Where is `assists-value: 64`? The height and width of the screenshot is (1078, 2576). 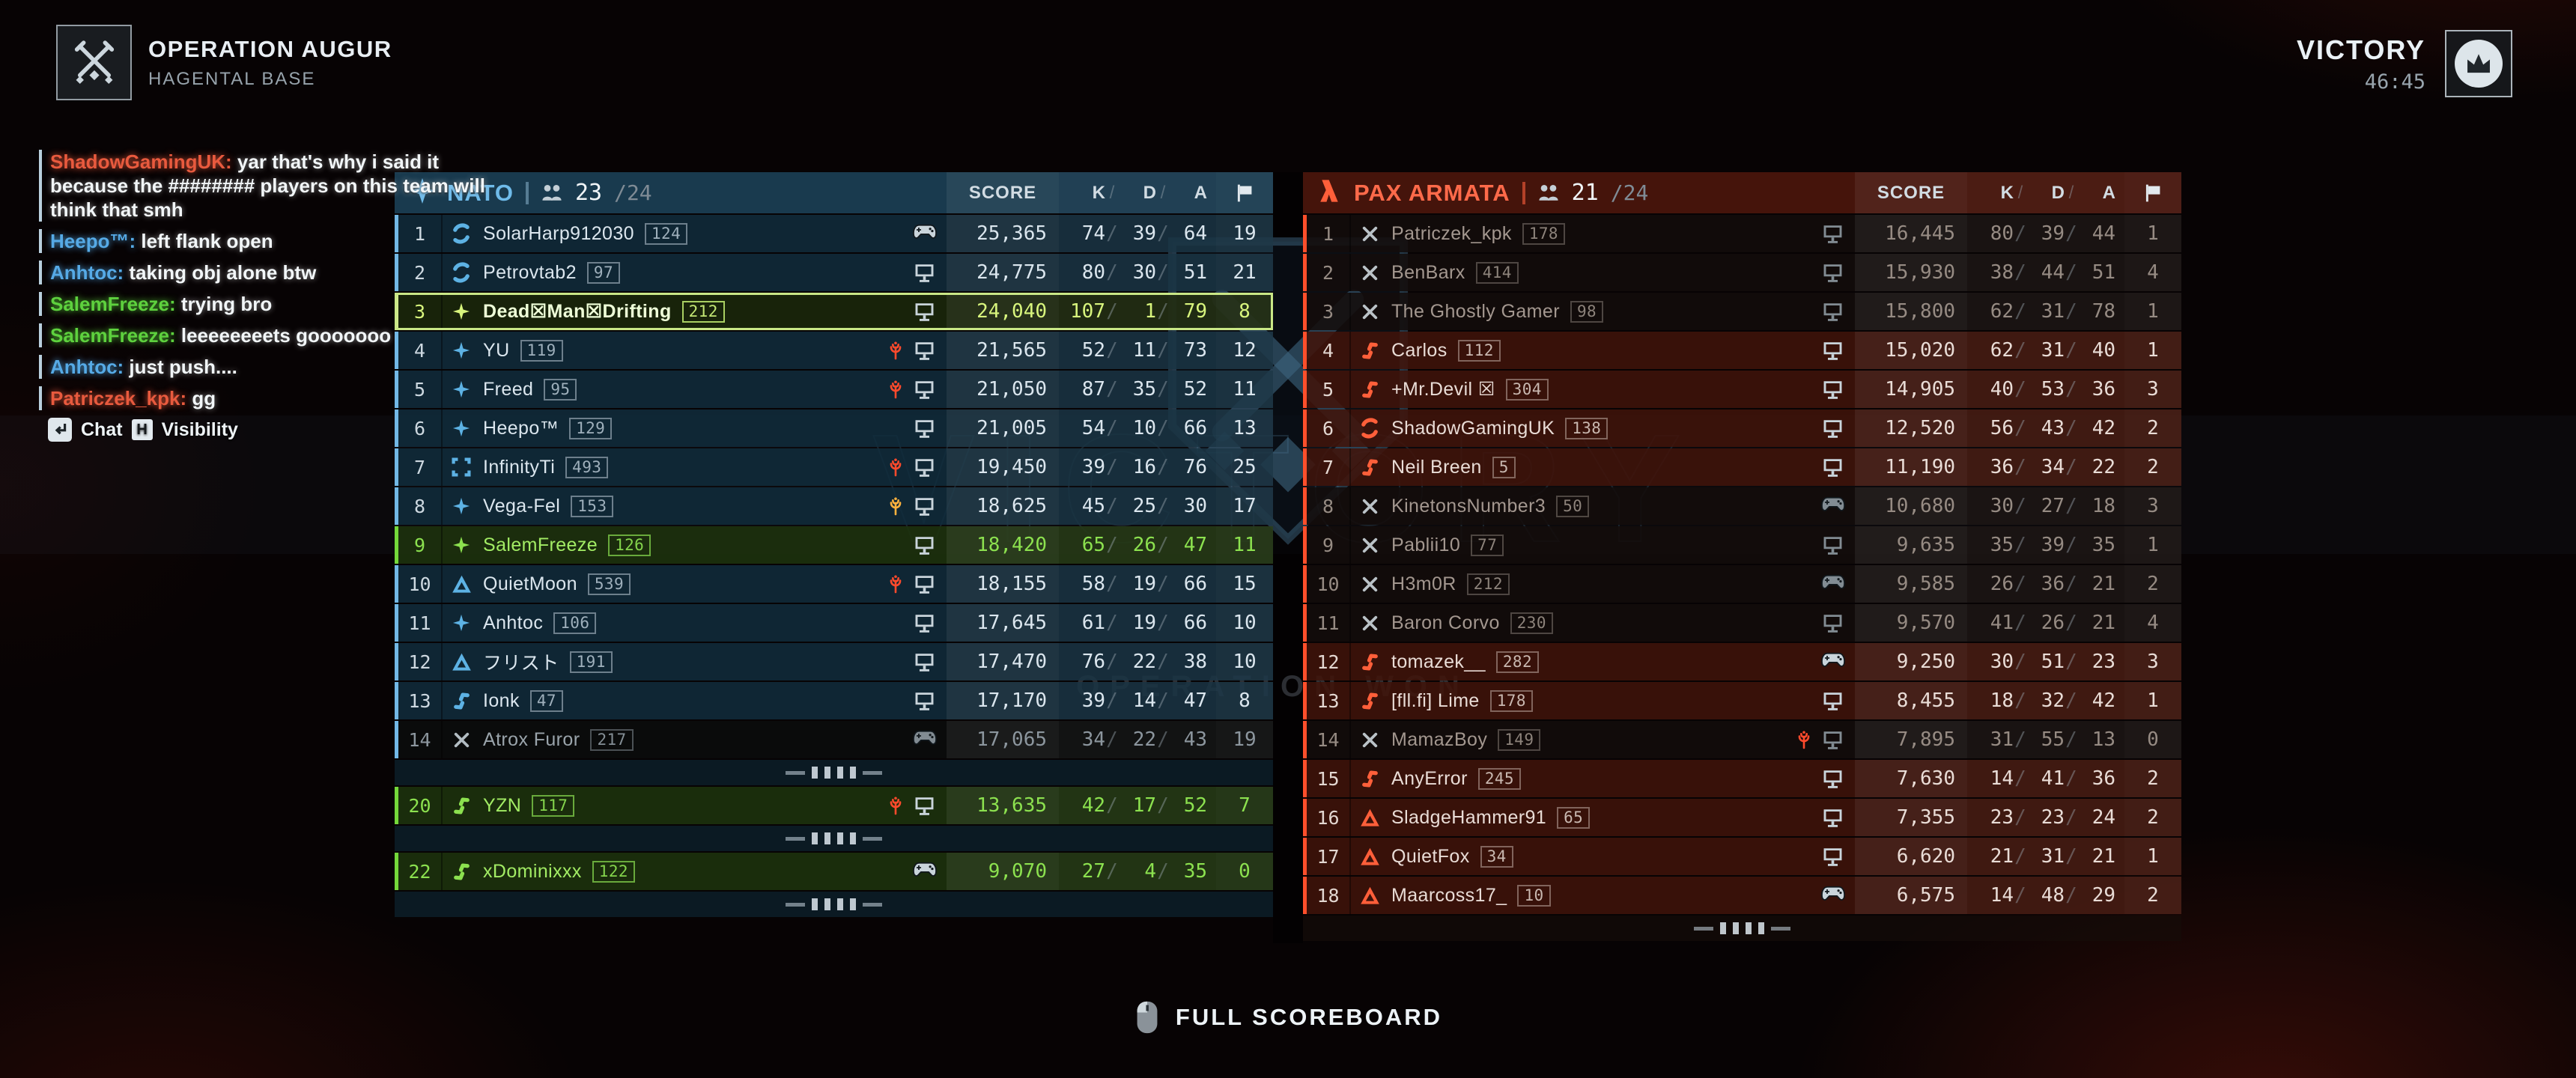
assists-value: 64 is located at coordinates (1195, 233).